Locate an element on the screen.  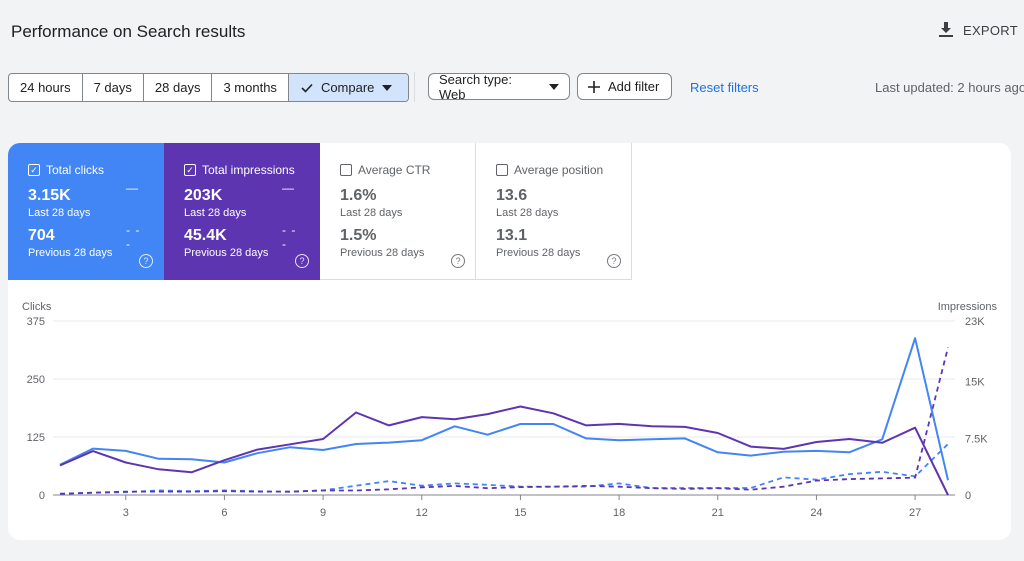
compare-label: Compare is located at coordinates (347, 87).